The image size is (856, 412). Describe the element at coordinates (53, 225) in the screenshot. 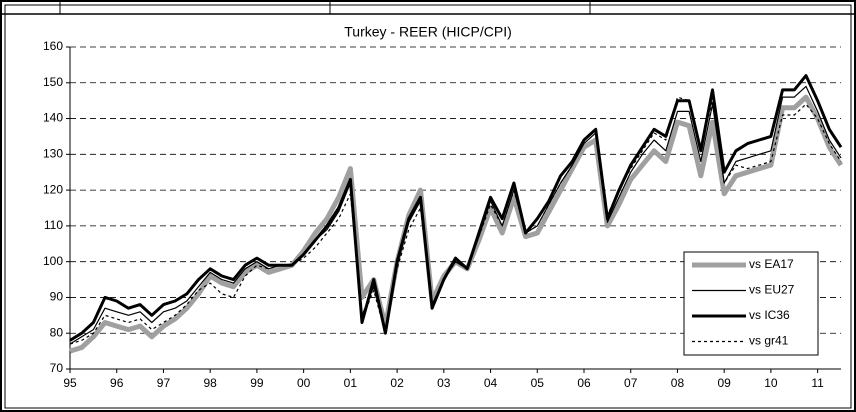

I see `y-tick-label: 110` at that location.